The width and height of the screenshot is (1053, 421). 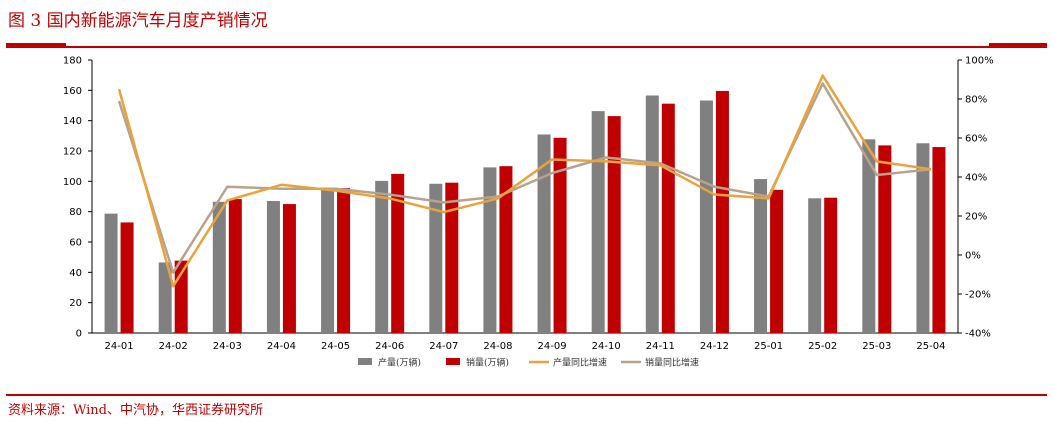 I want to click on legend-production-swatch, so click(x=365, y=361).